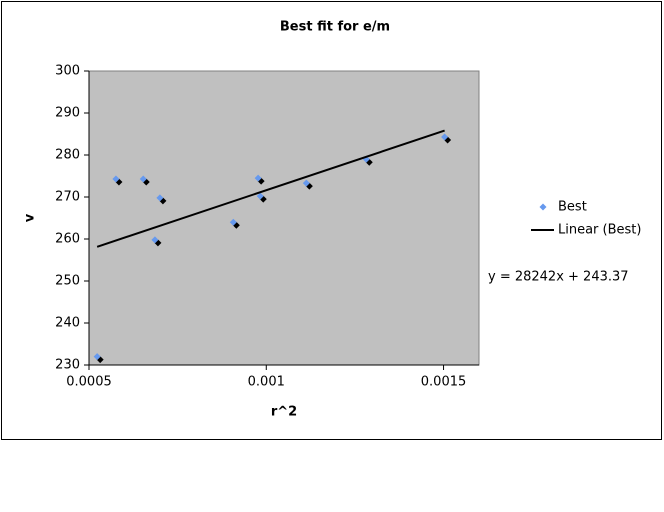 The width and height of the screenshot is (664, 512). I want to click on trendline, so click(270, 188).